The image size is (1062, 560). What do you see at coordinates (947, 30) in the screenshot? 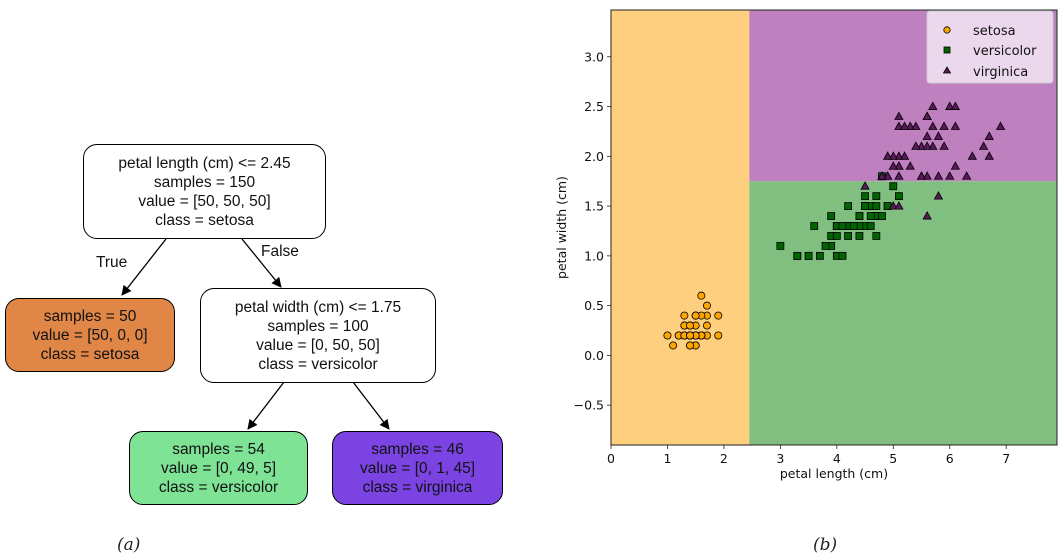
I see `legend-marker-setosa` at bounding box center [947, 30].